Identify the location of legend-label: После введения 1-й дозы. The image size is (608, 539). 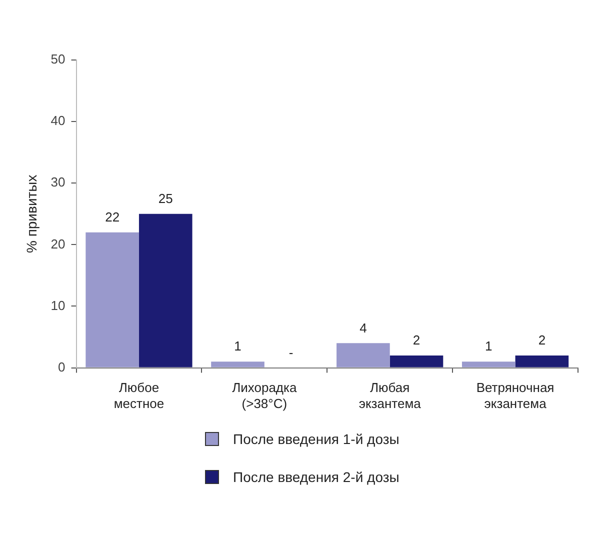
(316, 439).